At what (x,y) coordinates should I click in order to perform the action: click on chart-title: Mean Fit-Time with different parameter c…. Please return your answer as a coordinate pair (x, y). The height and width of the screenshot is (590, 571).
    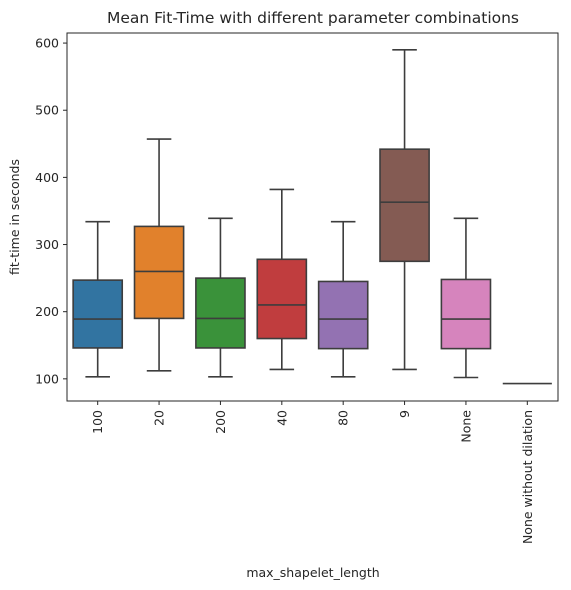
    Looking at the image, I should click on (313, 18).